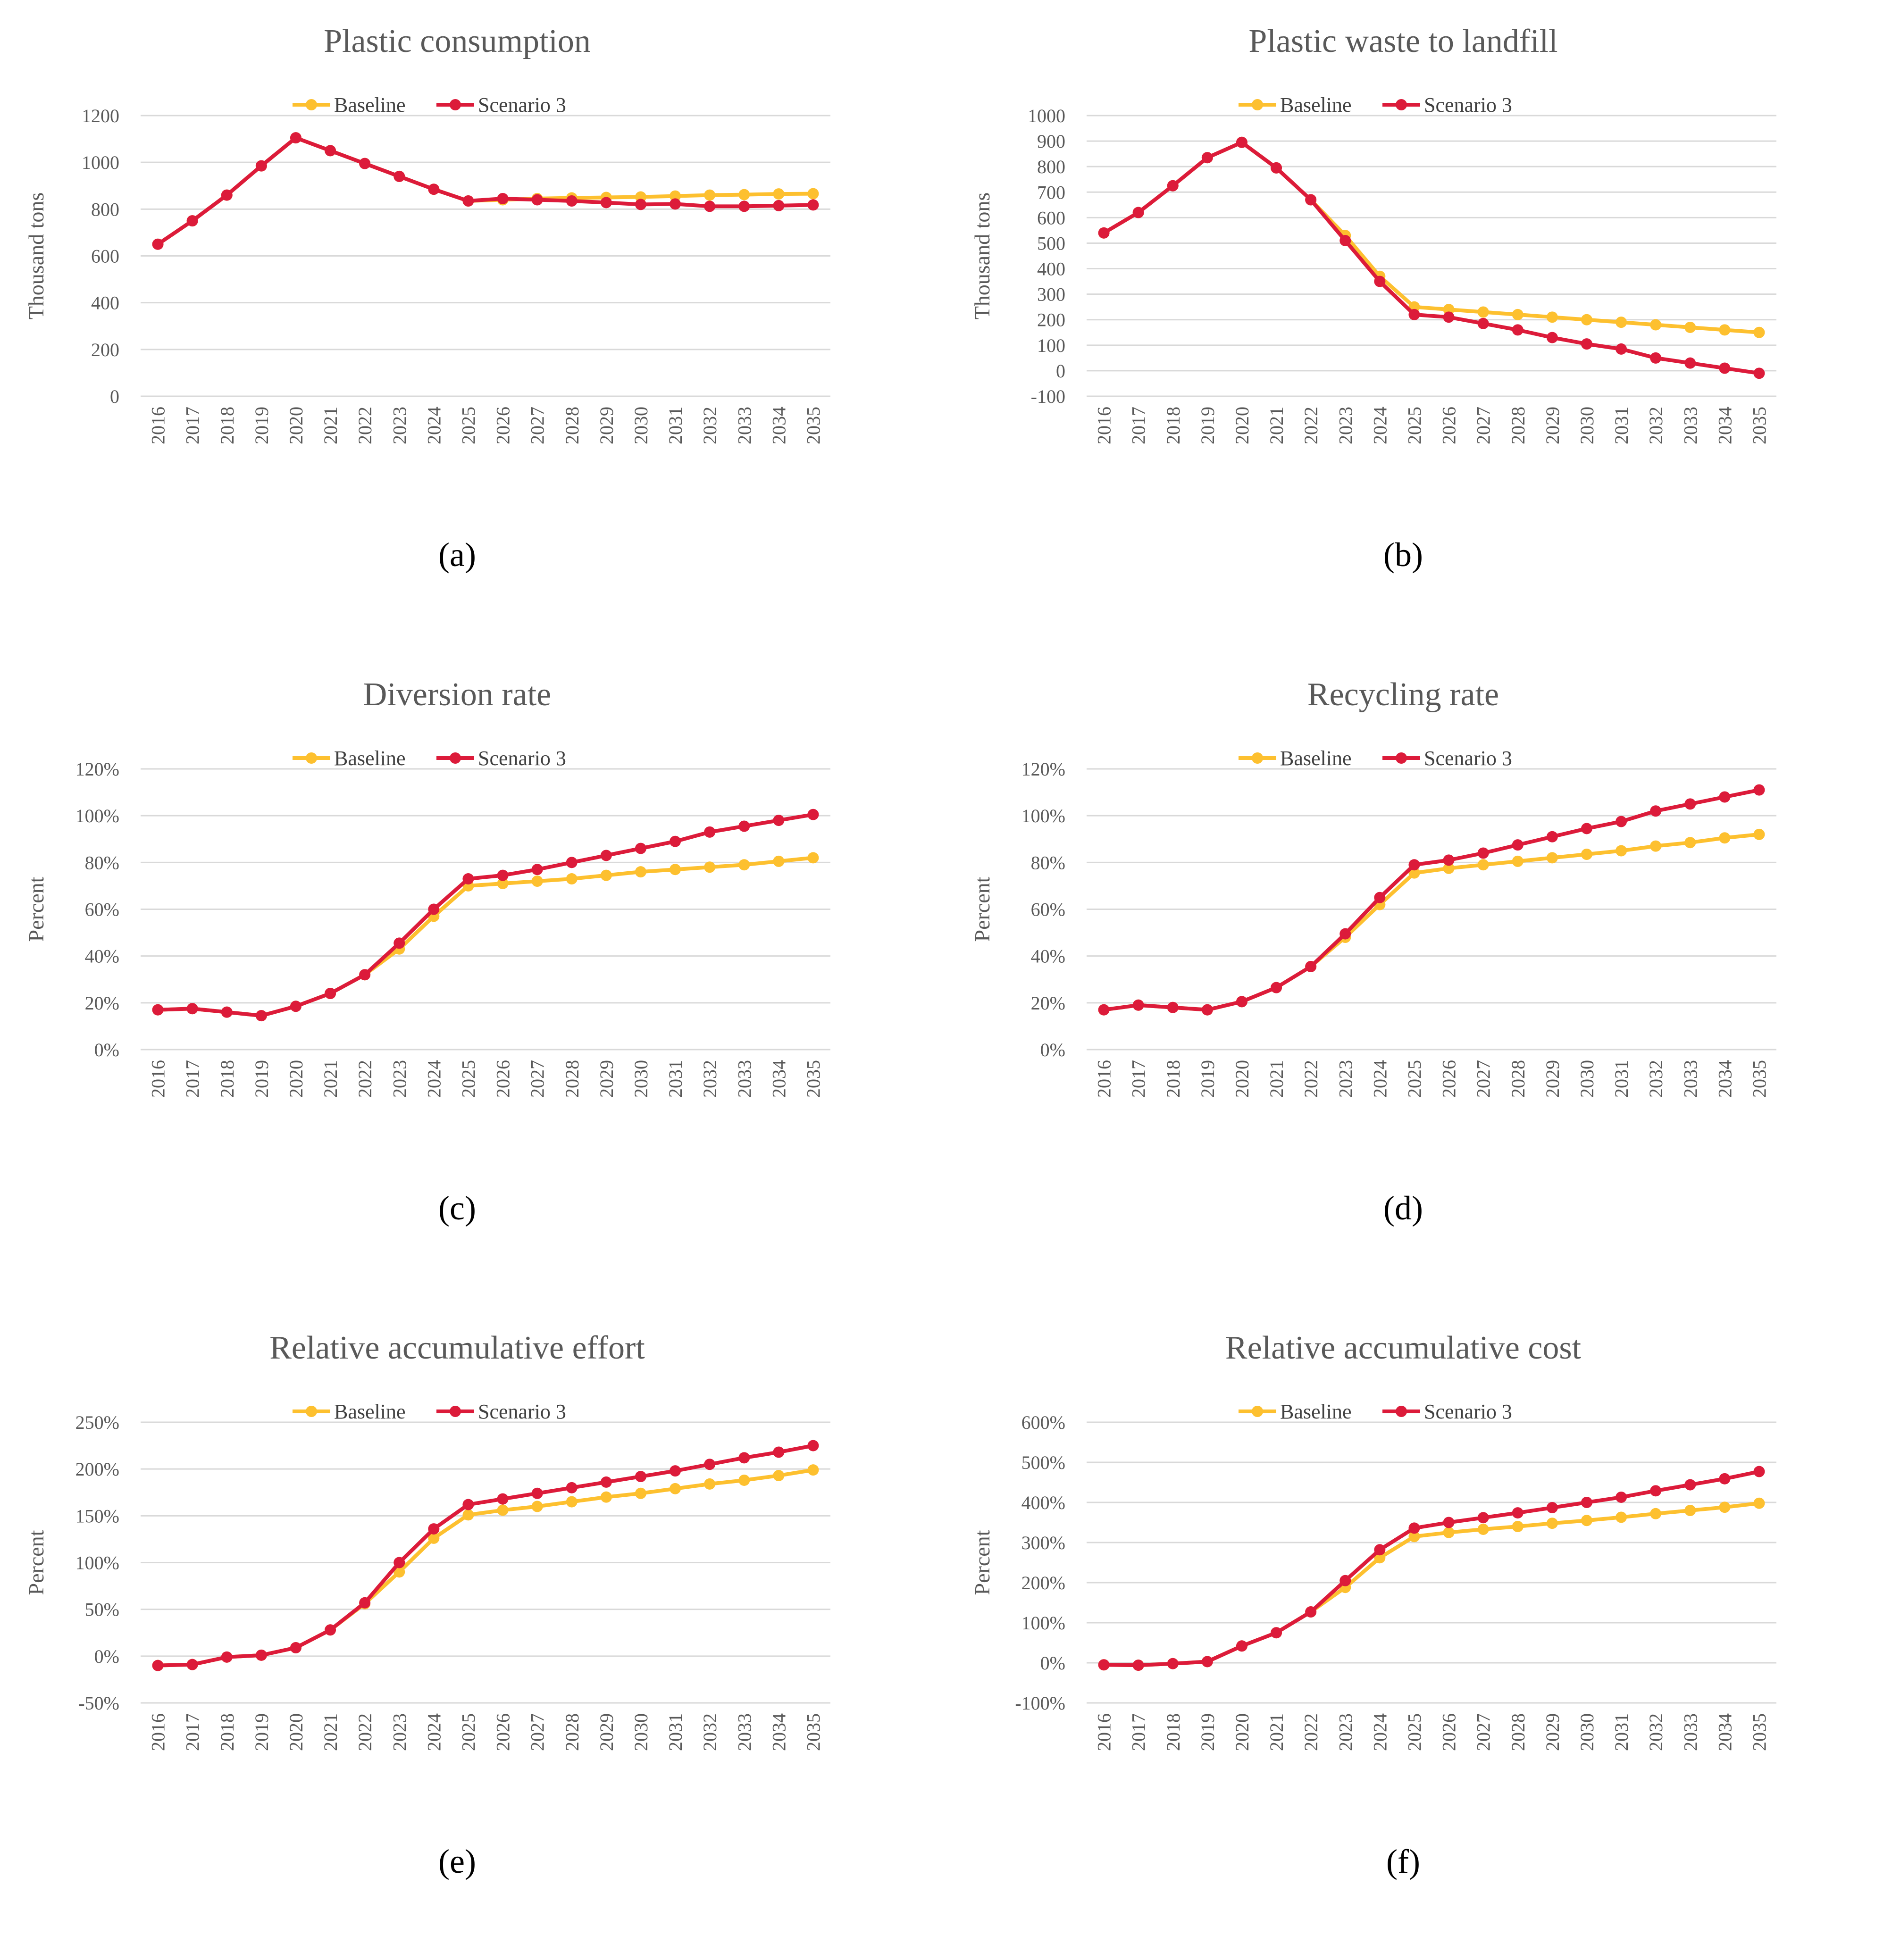 Image resolution: width=1892 pixels, height=1960 pixels. What do you see at coordinates (1759, 1079) in the screenshot?
I see `x-tick-label: 2035` at bounding box center [1759, 1079].